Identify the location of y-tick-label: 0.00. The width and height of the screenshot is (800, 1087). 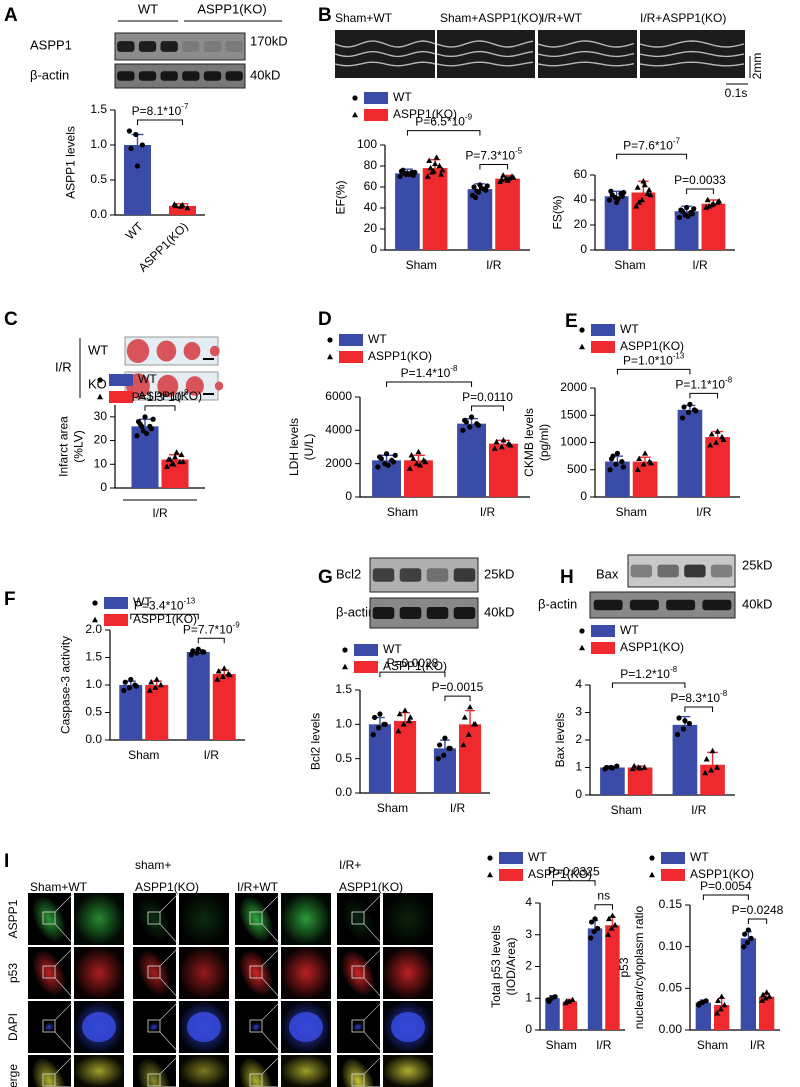
(671, 1029).